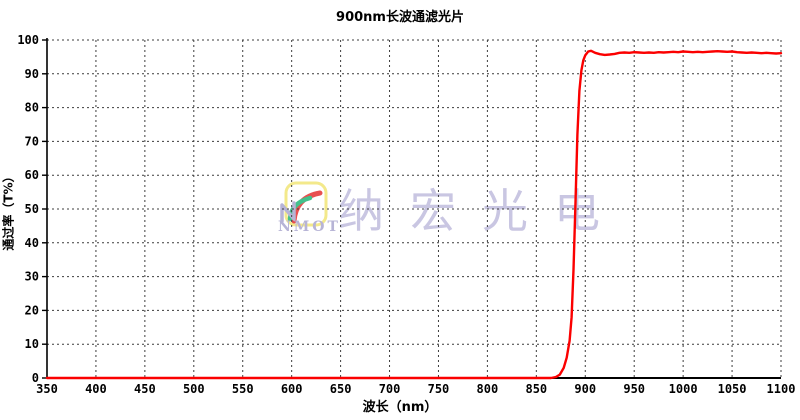 The width and height of the screenshot is (800, 420). I want to click on x-tick-label: 350, so click(47, 389).